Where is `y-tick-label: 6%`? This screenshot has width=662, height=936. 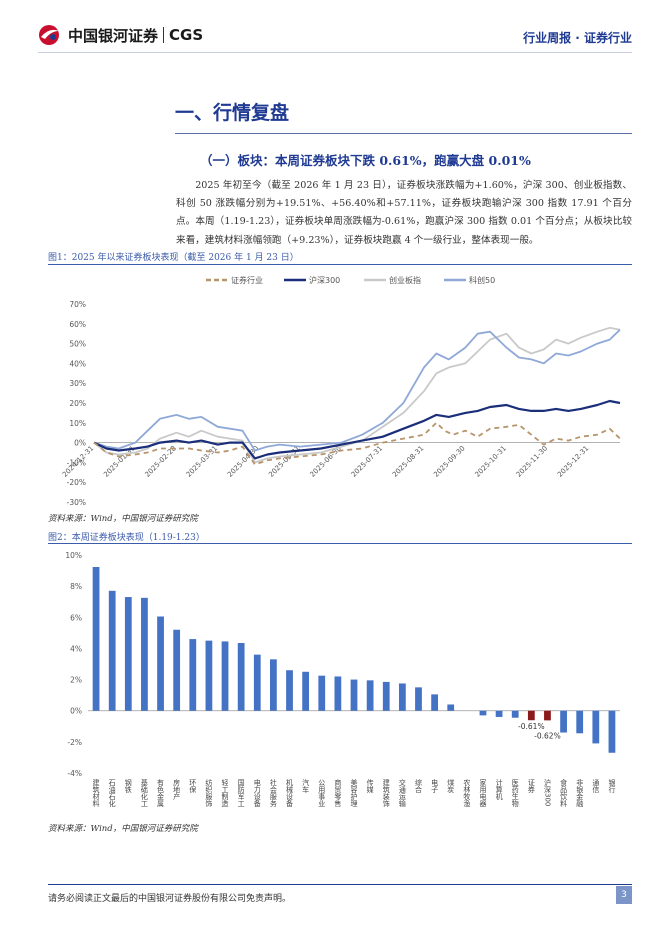
y-tick-label: 6% is located at coordinates (76, 617).